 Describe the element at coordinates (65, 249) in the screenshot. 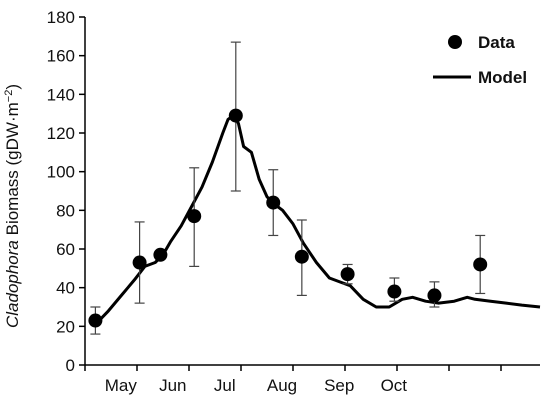

I see `y-tick-label: 60` at that location.